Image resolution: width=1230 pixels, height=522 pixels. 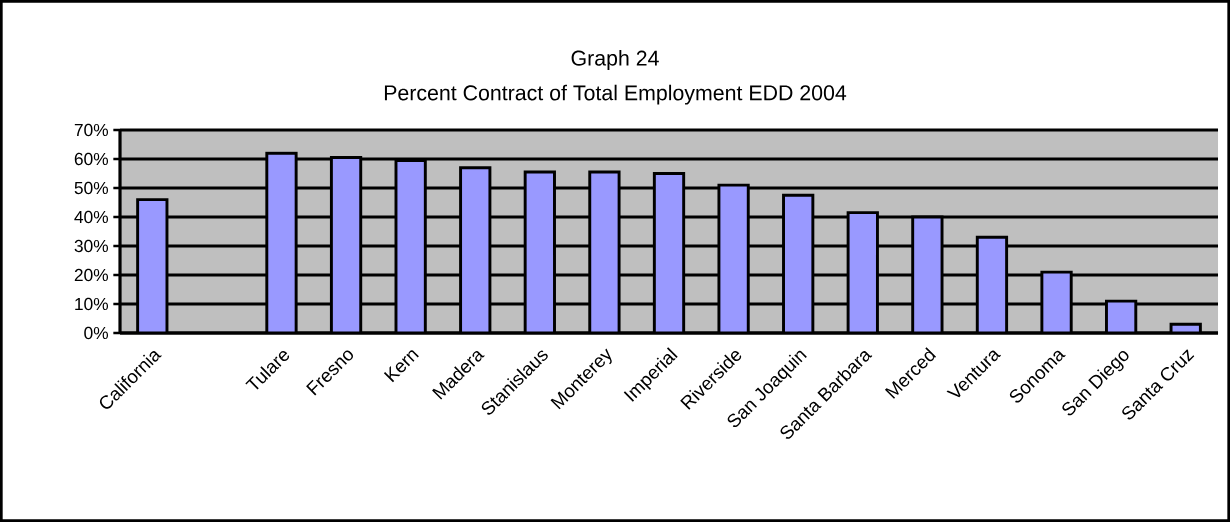 What do you see at coordinates (92, 304) in the screenshot?
I see `y-tick-label: 10%` at bounding box center [92, 304].